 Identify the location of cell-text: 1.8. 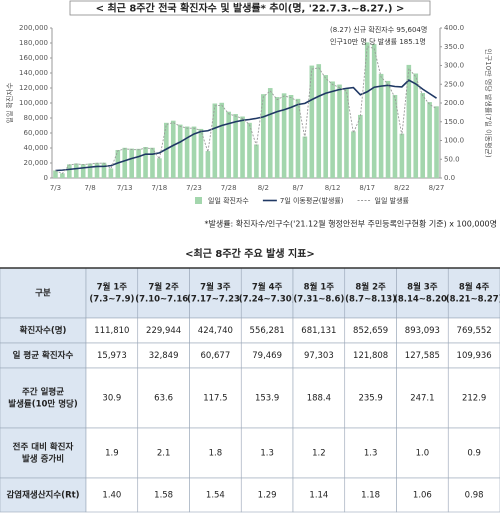
(216, 454).